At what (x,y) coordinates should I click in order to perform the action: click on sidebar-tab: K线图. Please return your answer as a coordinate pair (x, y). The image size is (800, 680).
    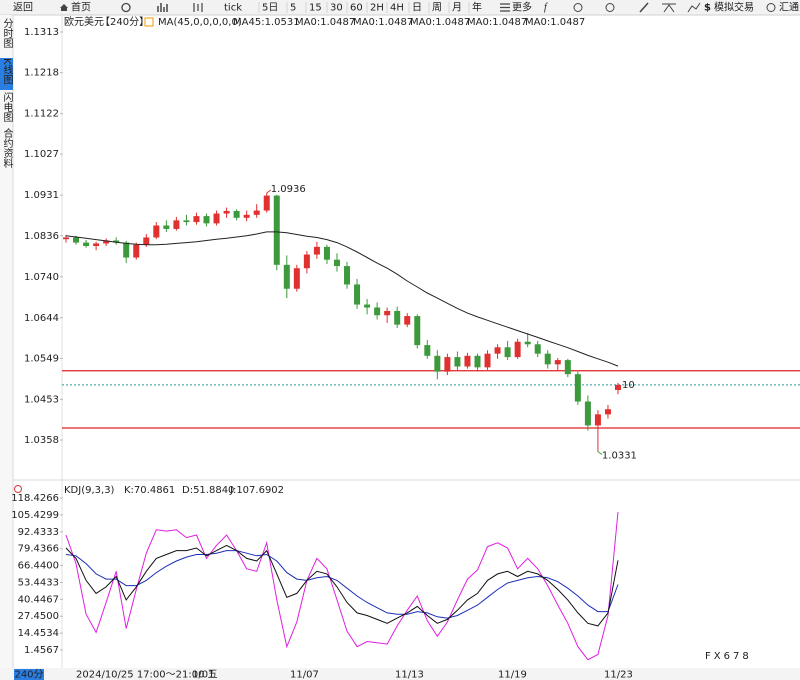
    Looking at the image, I should click on (7, 71).